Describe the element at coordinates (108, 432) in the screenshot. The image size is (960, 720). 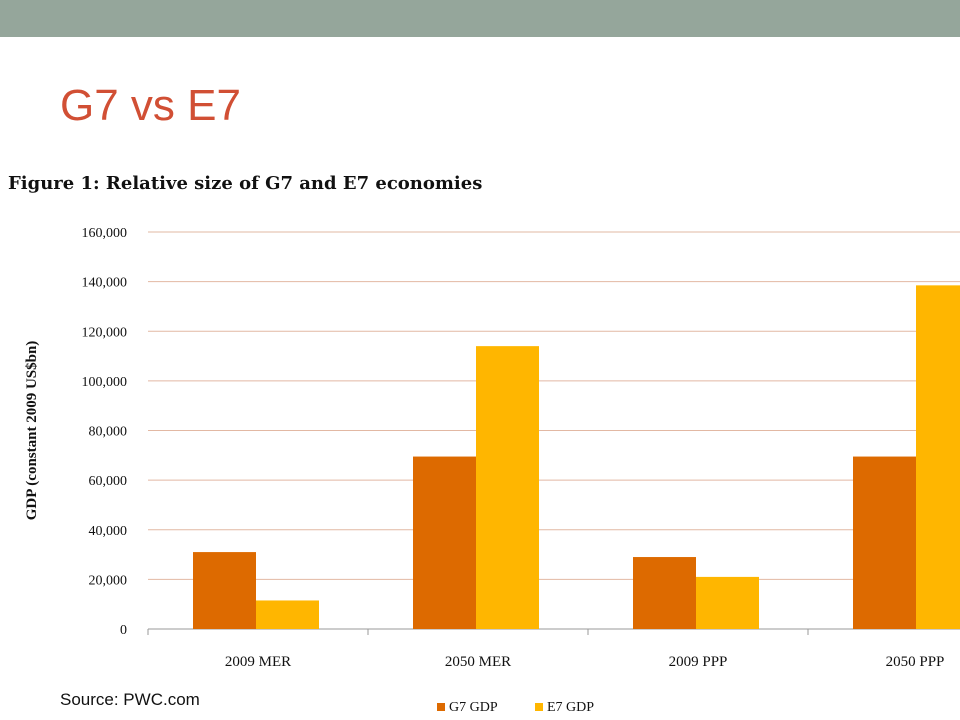
I see `y-tick-label: 80,000` at that location.